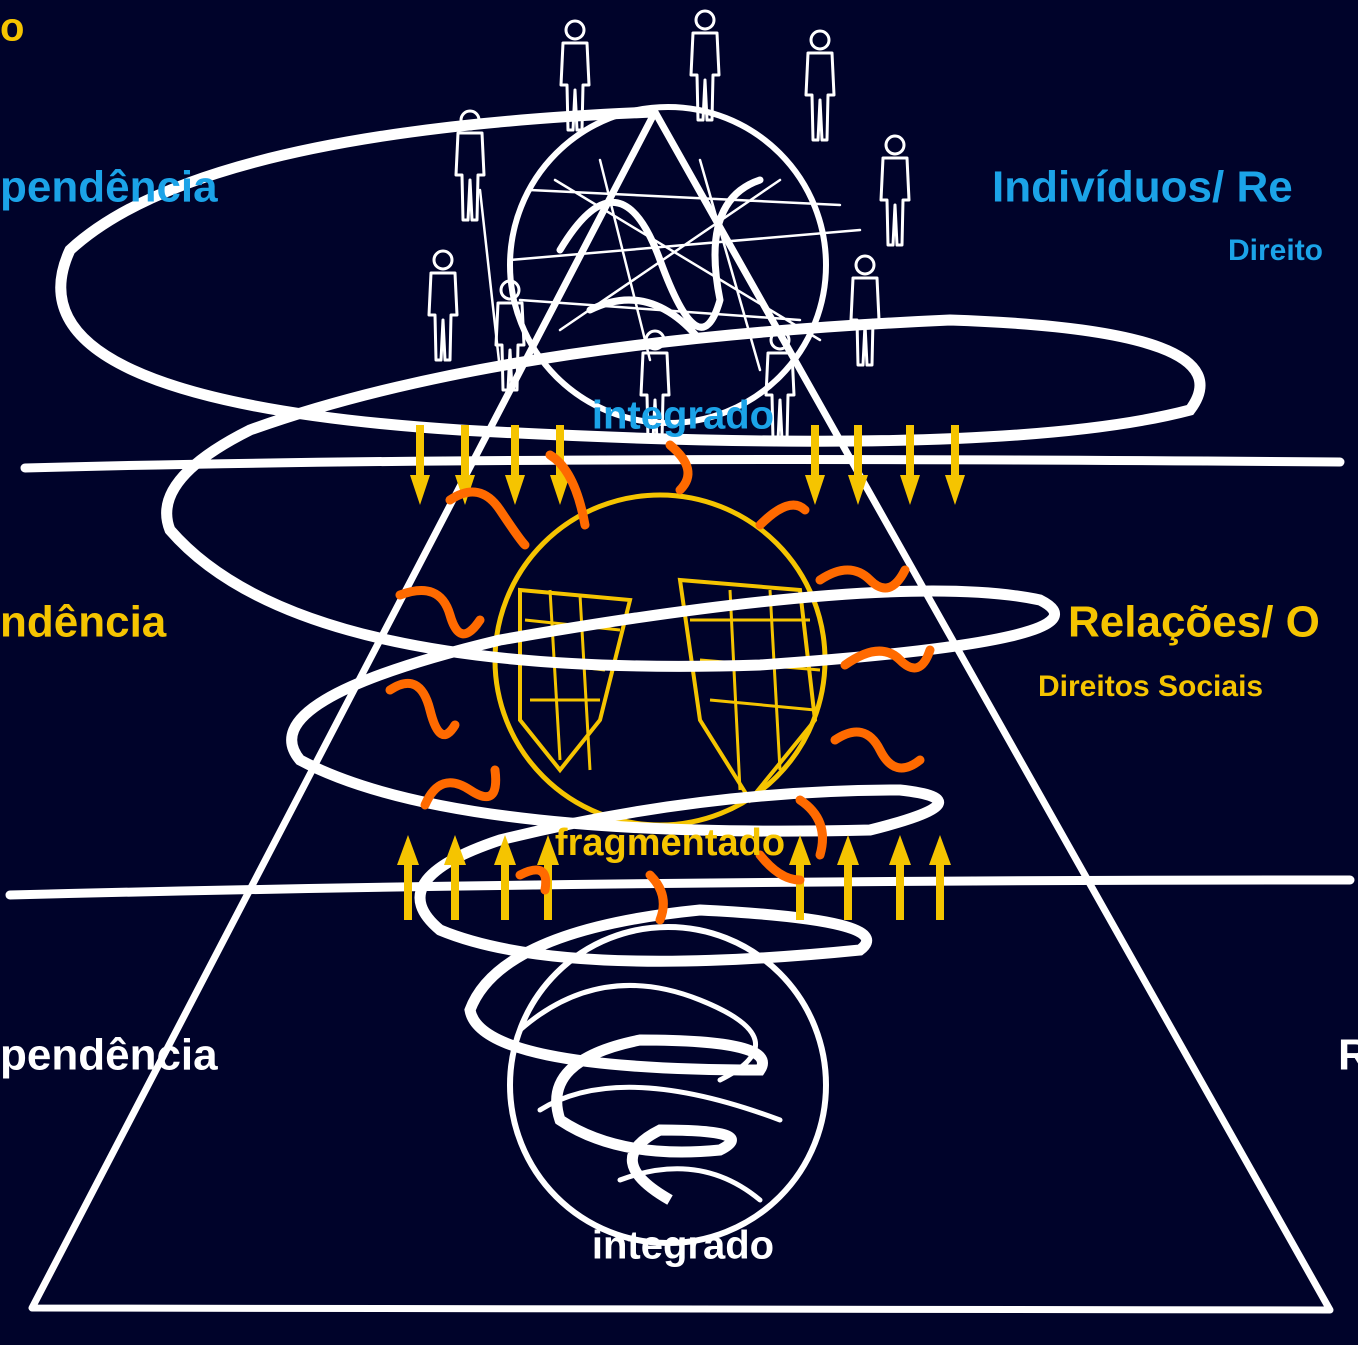  Describe the element at coordinates (683, 416) in the screenshot. I see `top-center: integrado` at that location.